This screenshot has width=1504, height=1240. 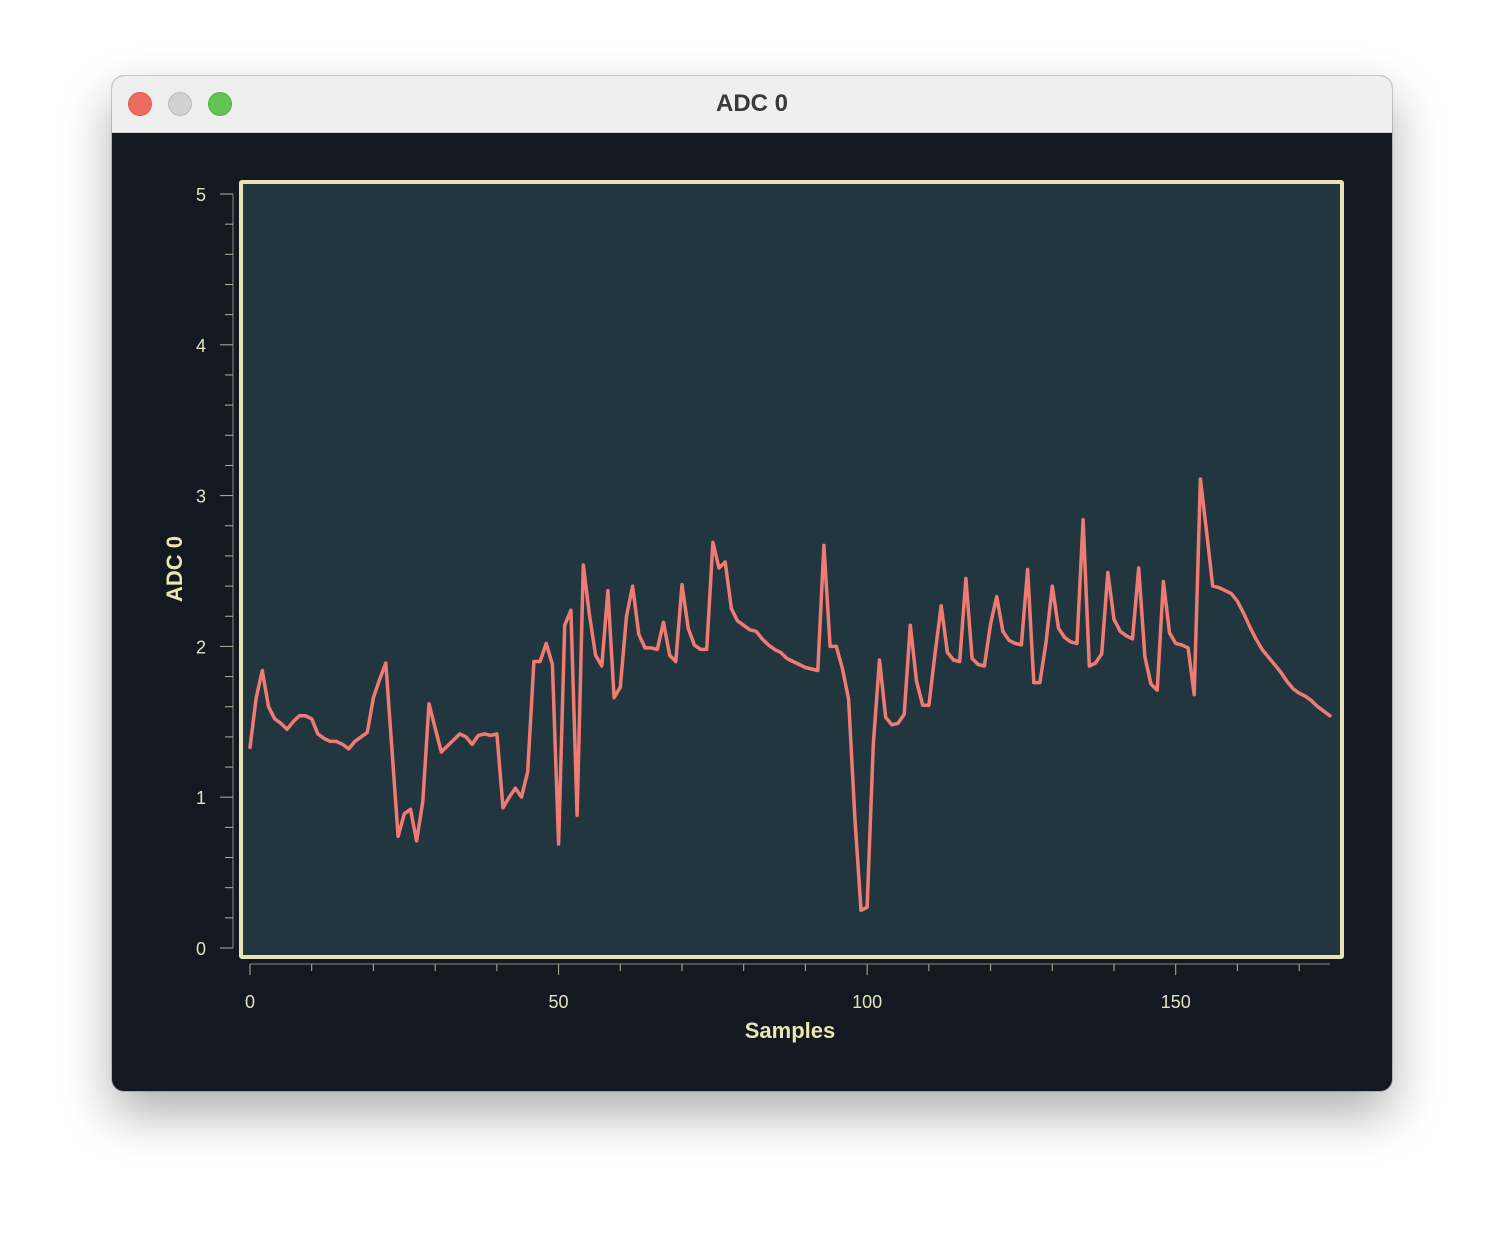 What do you see at coordinates (201, 346) in the screenshot?
I see `y-tick-label: 4` at bounding box center [201, 346].